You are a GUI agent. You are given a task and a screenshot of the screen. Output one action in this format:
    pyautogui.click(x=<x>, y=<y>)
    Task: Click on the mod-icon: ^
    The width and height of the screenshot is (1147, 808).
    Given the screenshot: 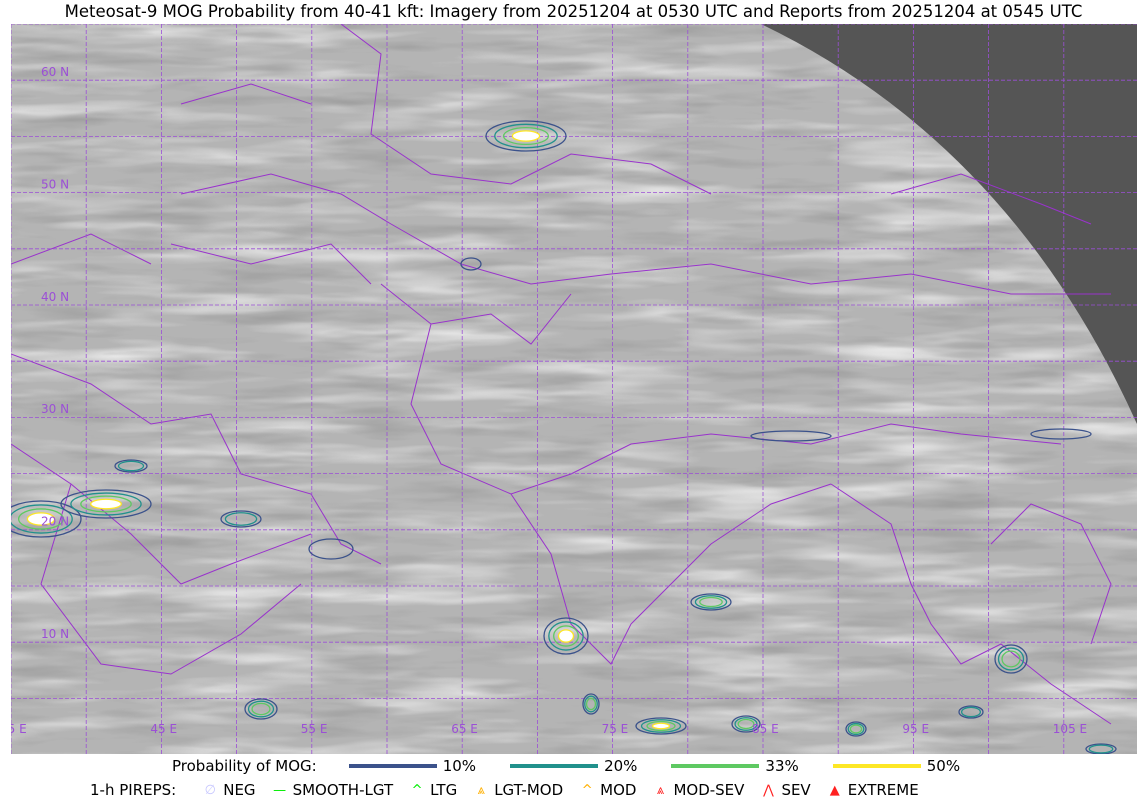 What is the action you would take?
    pyautogui.click(x=587, y=790)
    